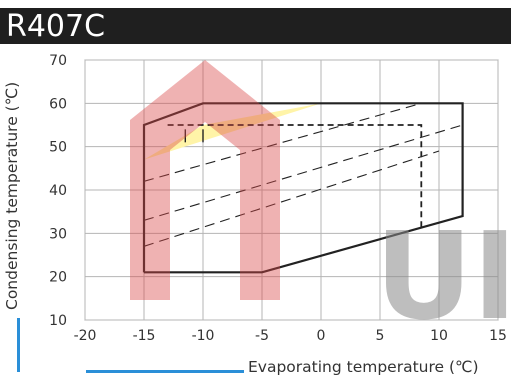  What do you see at coordinates (262, 336) in the screenshot?
I see `x-tick-label: -5` at bounding box center [262, 336].